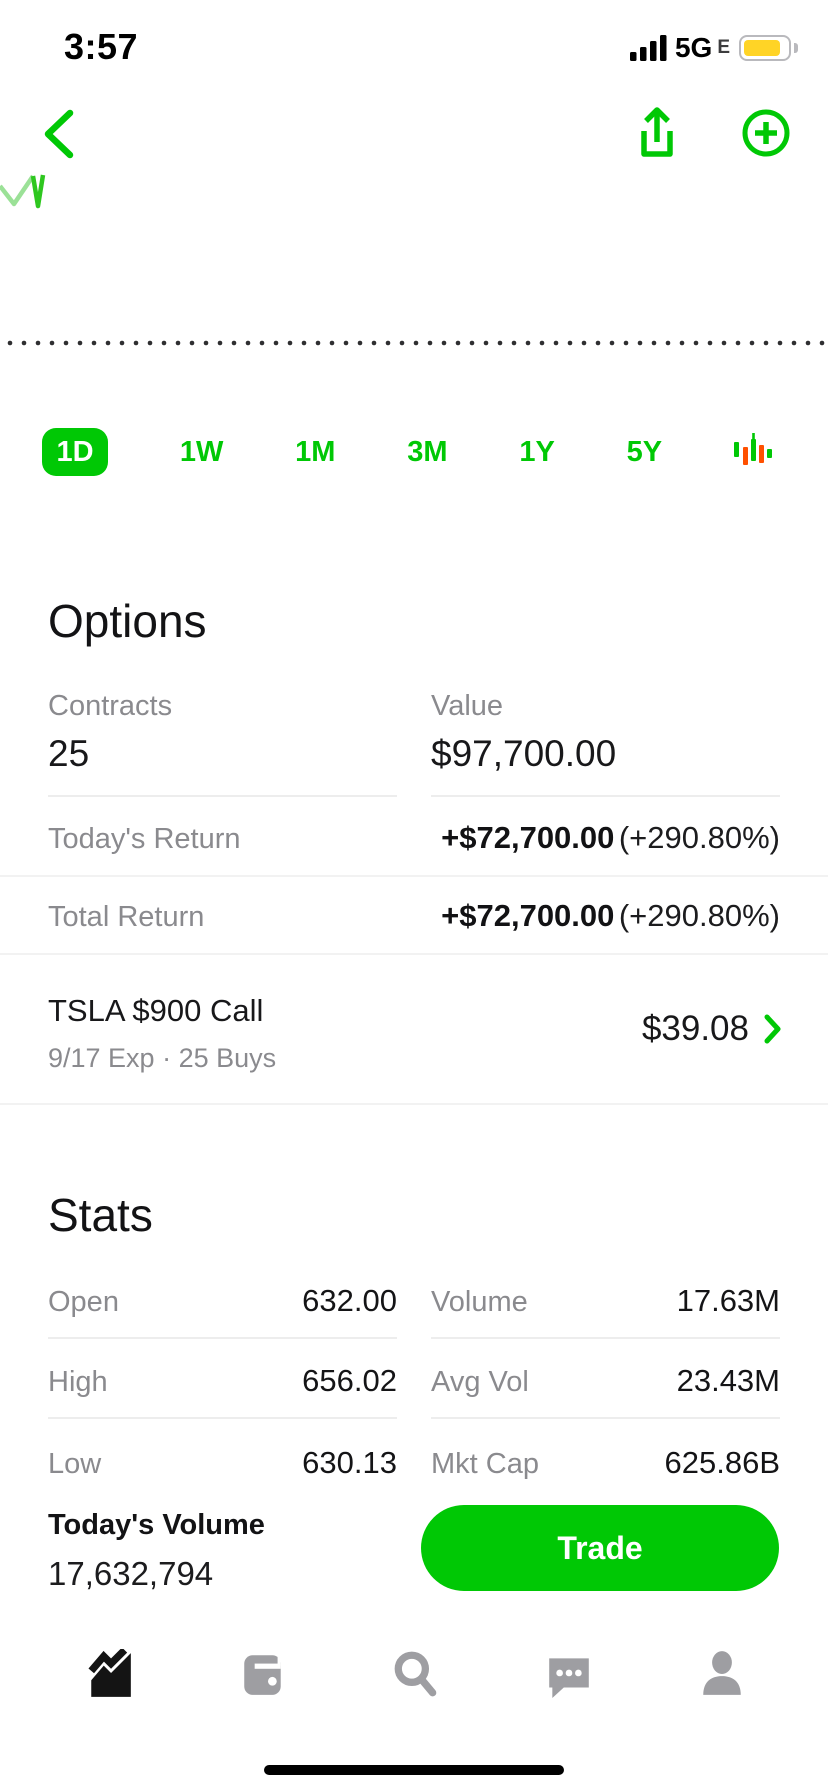  What do you see at coordinates (528, 915) in the screenshot?
I see `total-return-amount: +$72,700.00` at bounding box center [528, 915].